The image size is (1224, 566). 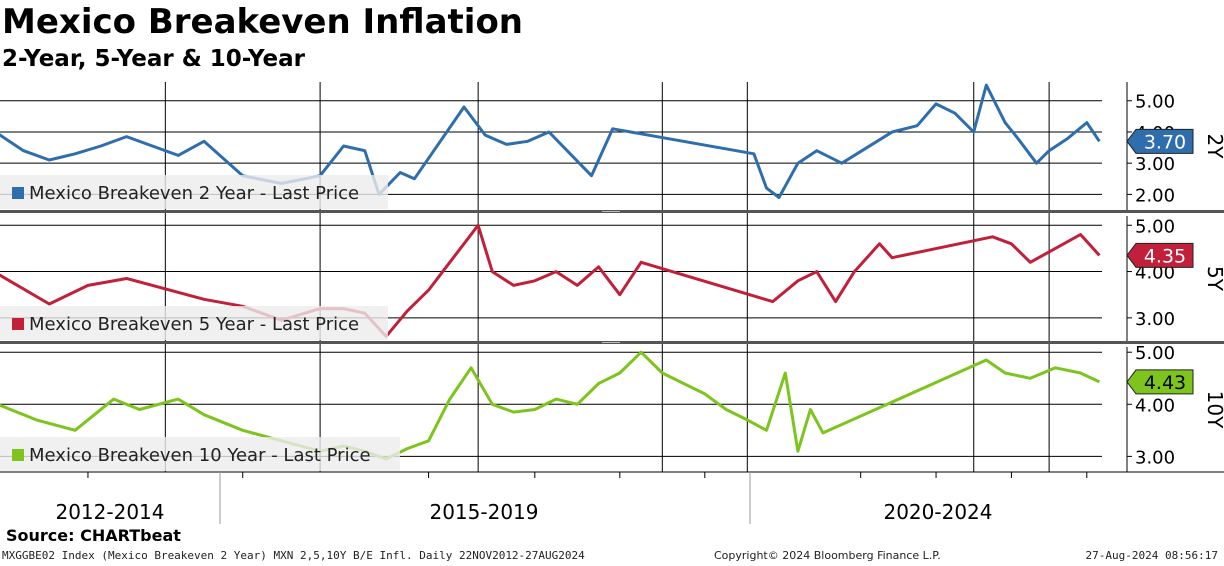 I want to click on panel-axis-label: 10Y, so click(x=1213, y=410).